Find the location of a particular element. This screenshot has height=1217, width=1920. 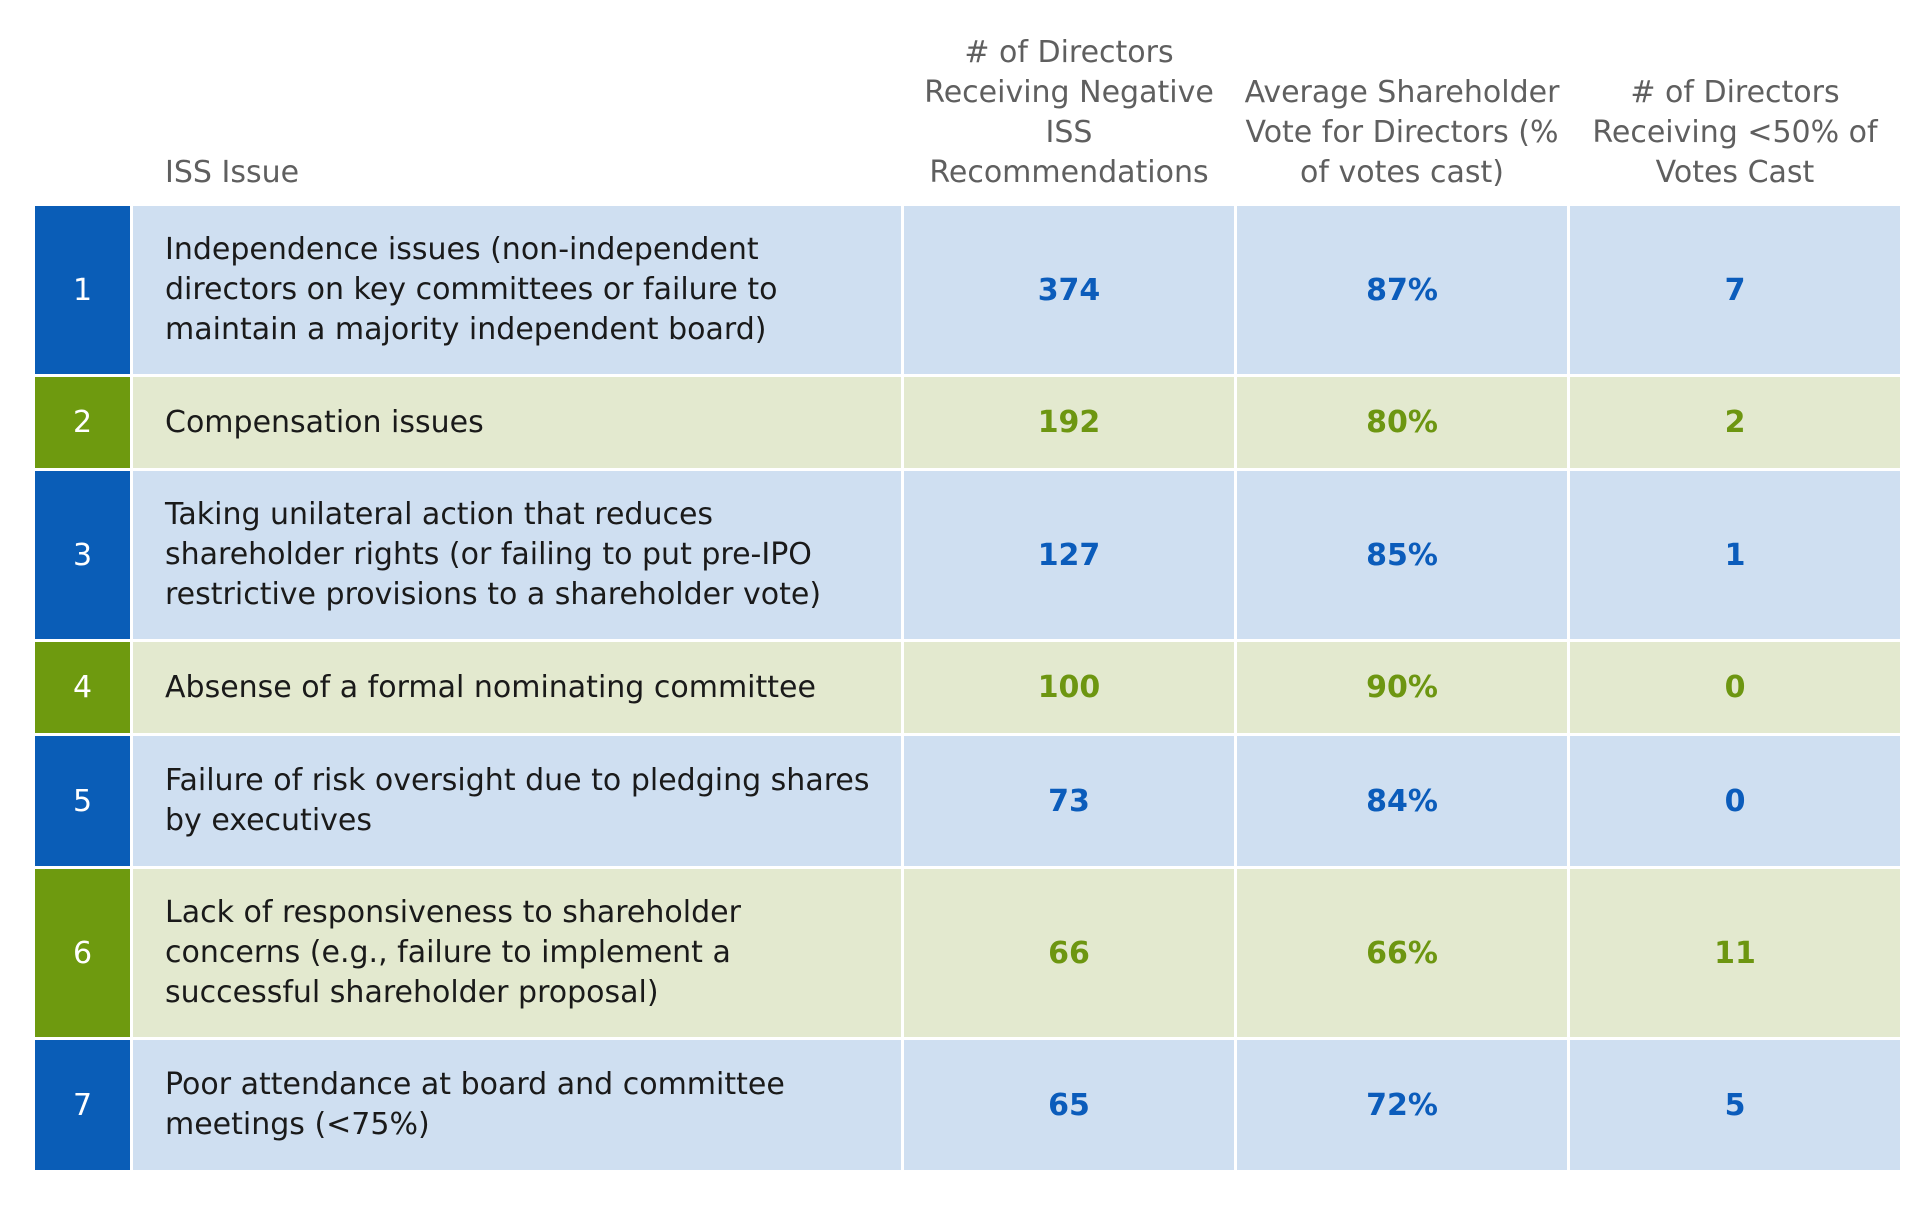

row-negative-recommendations: 100 is located at coordinates (1069, 687).